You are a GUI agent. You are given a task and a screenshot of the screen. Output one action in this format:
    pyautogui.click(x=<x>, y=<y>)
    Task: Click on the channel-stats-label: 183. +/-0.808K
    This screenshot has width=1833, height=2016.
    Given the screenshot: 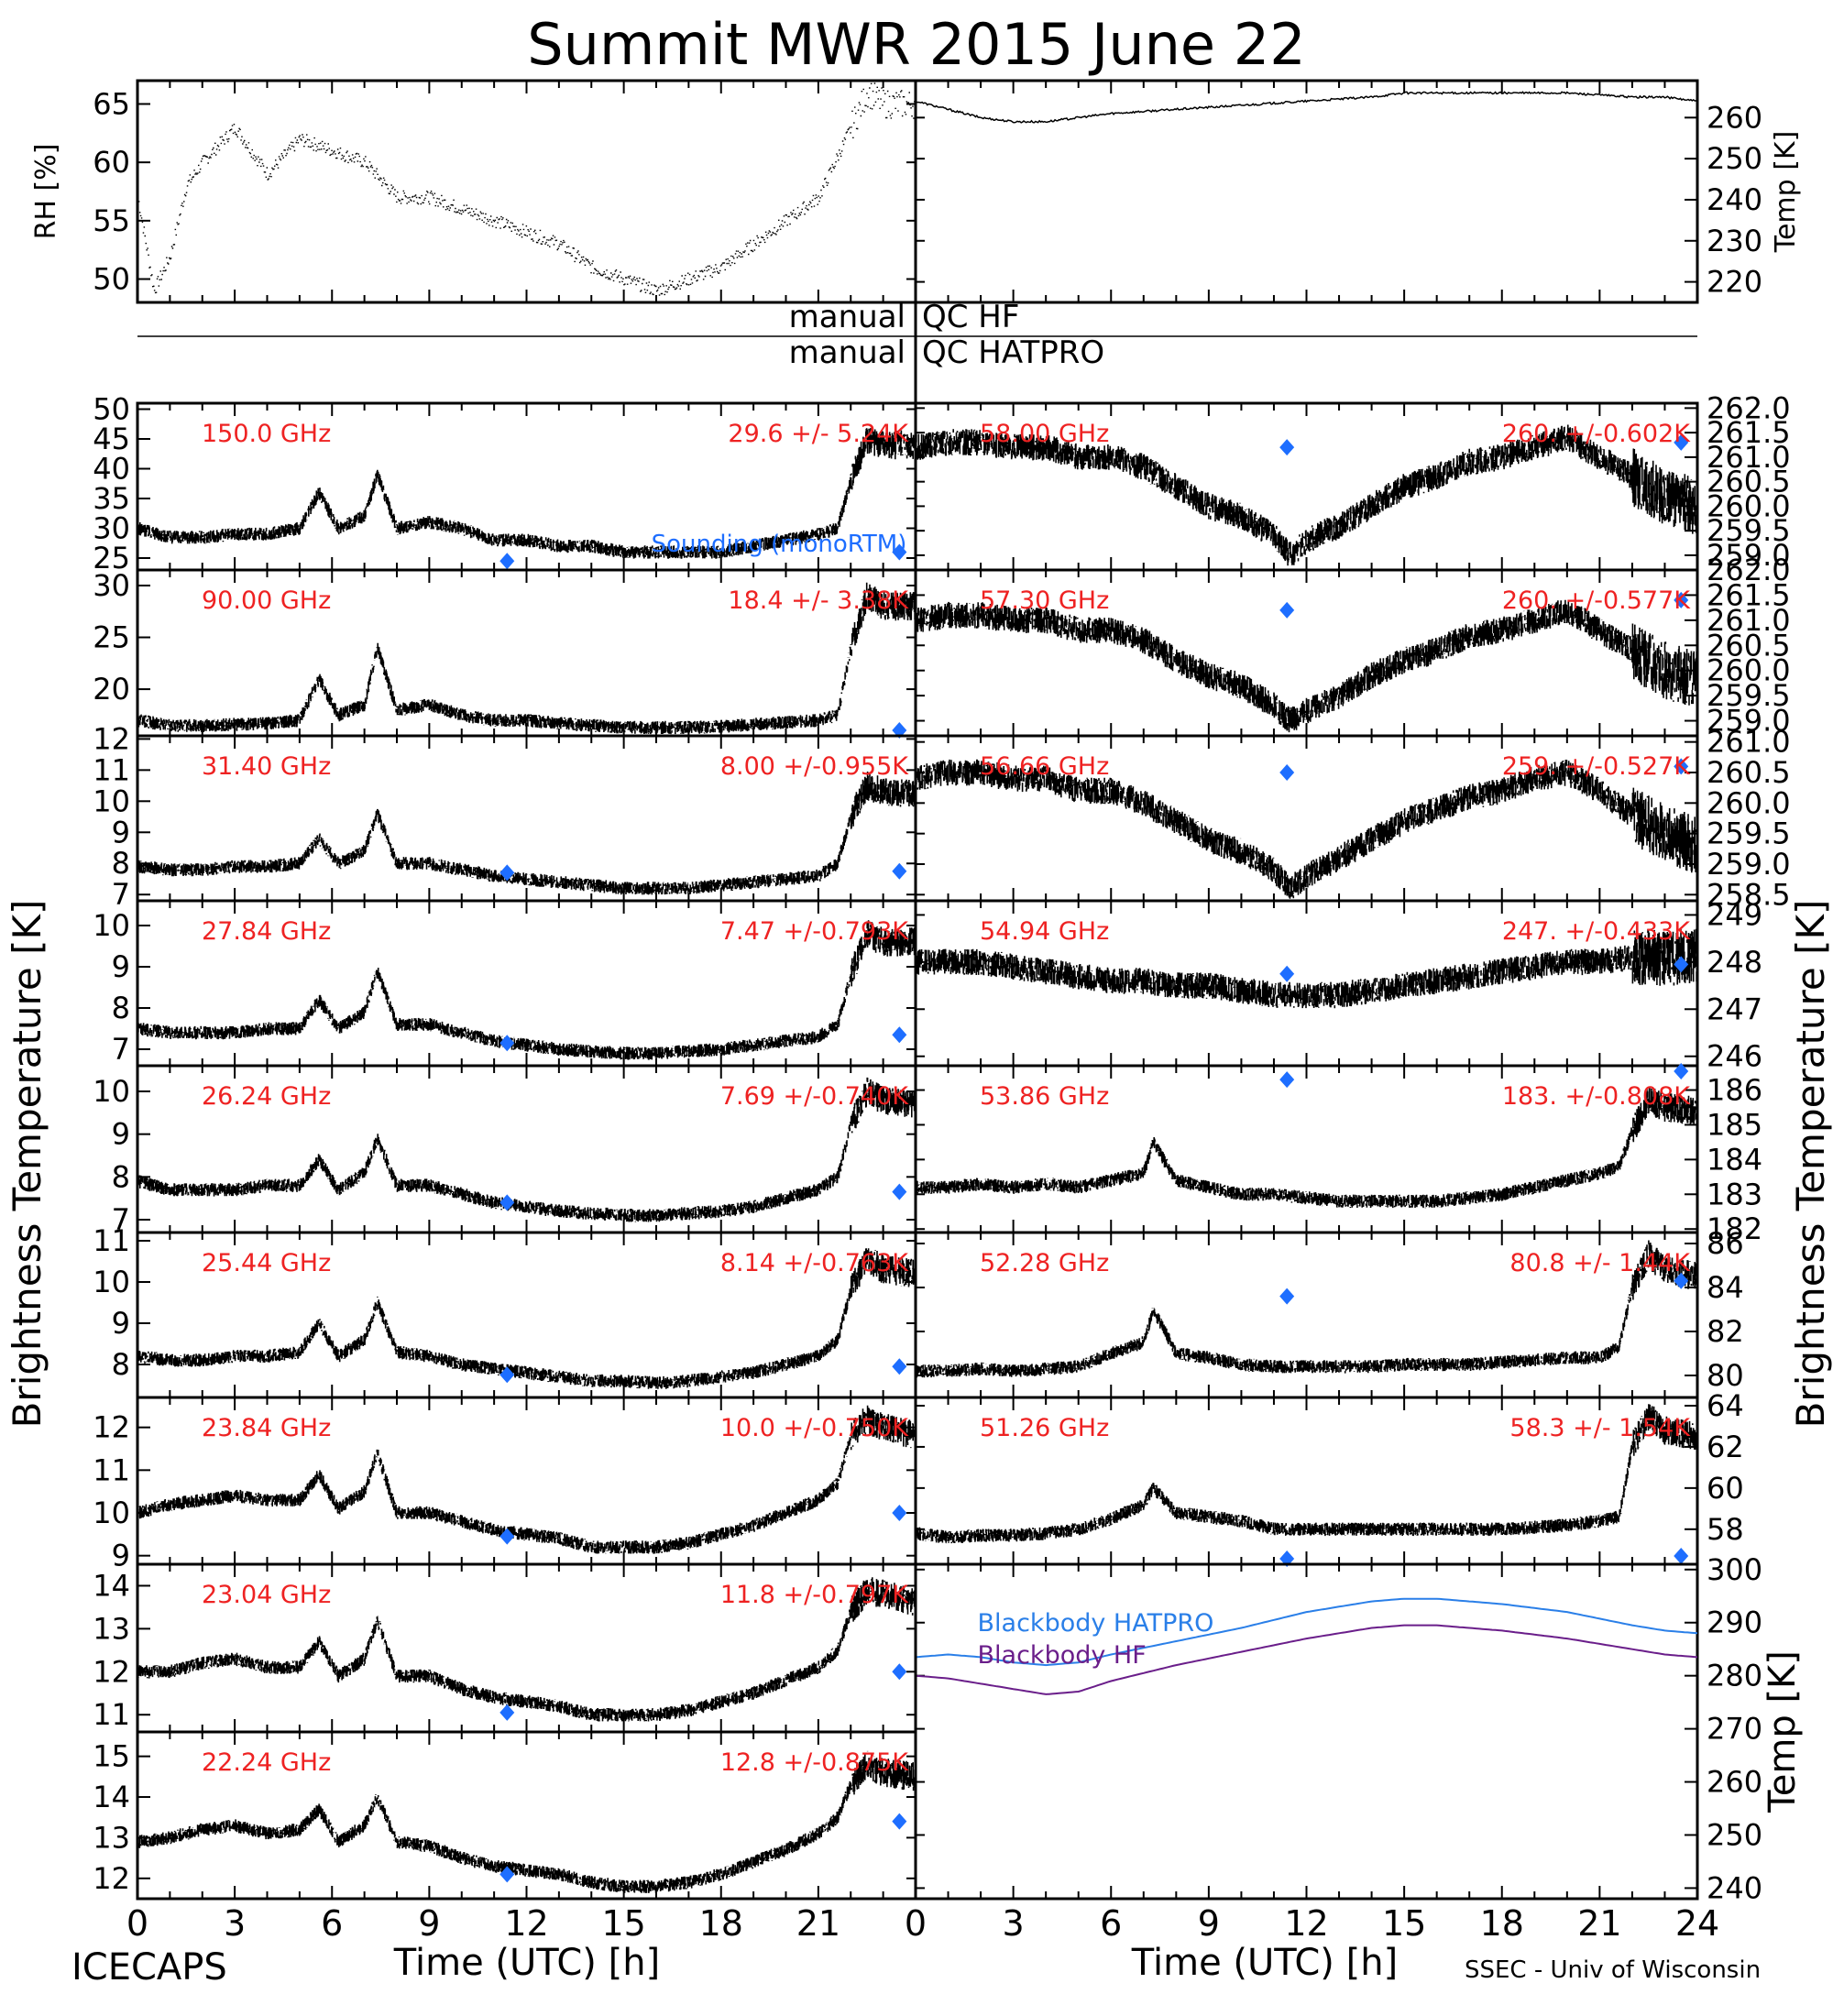 What is the action you would take?
    pyautogui.click(x=1596, y=1096)
    